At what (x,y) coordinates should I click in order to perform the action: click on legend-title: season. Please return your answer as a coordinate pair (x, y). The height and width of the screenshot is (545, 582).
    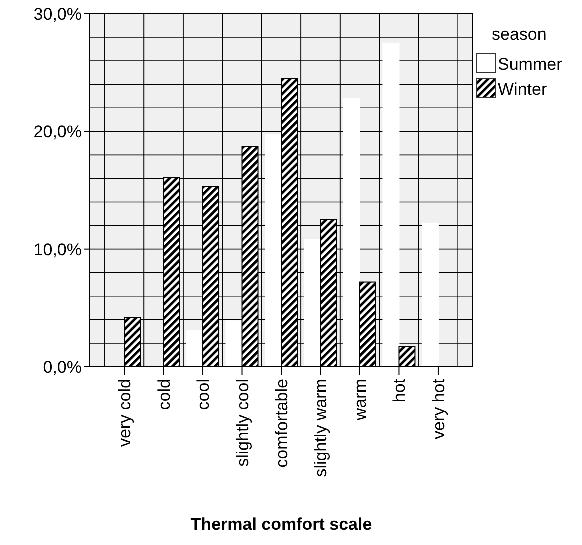
    Looking at the image, I should click on (519, 34).